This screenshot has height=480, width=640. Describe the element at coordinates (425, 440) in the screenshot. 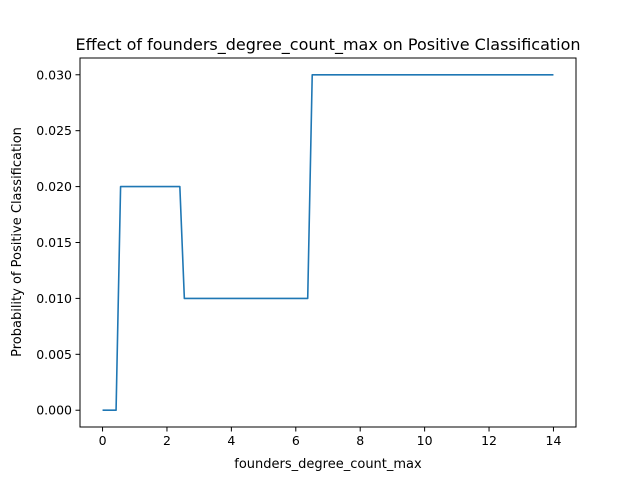

I see `x-tick-label: 10` at that location.